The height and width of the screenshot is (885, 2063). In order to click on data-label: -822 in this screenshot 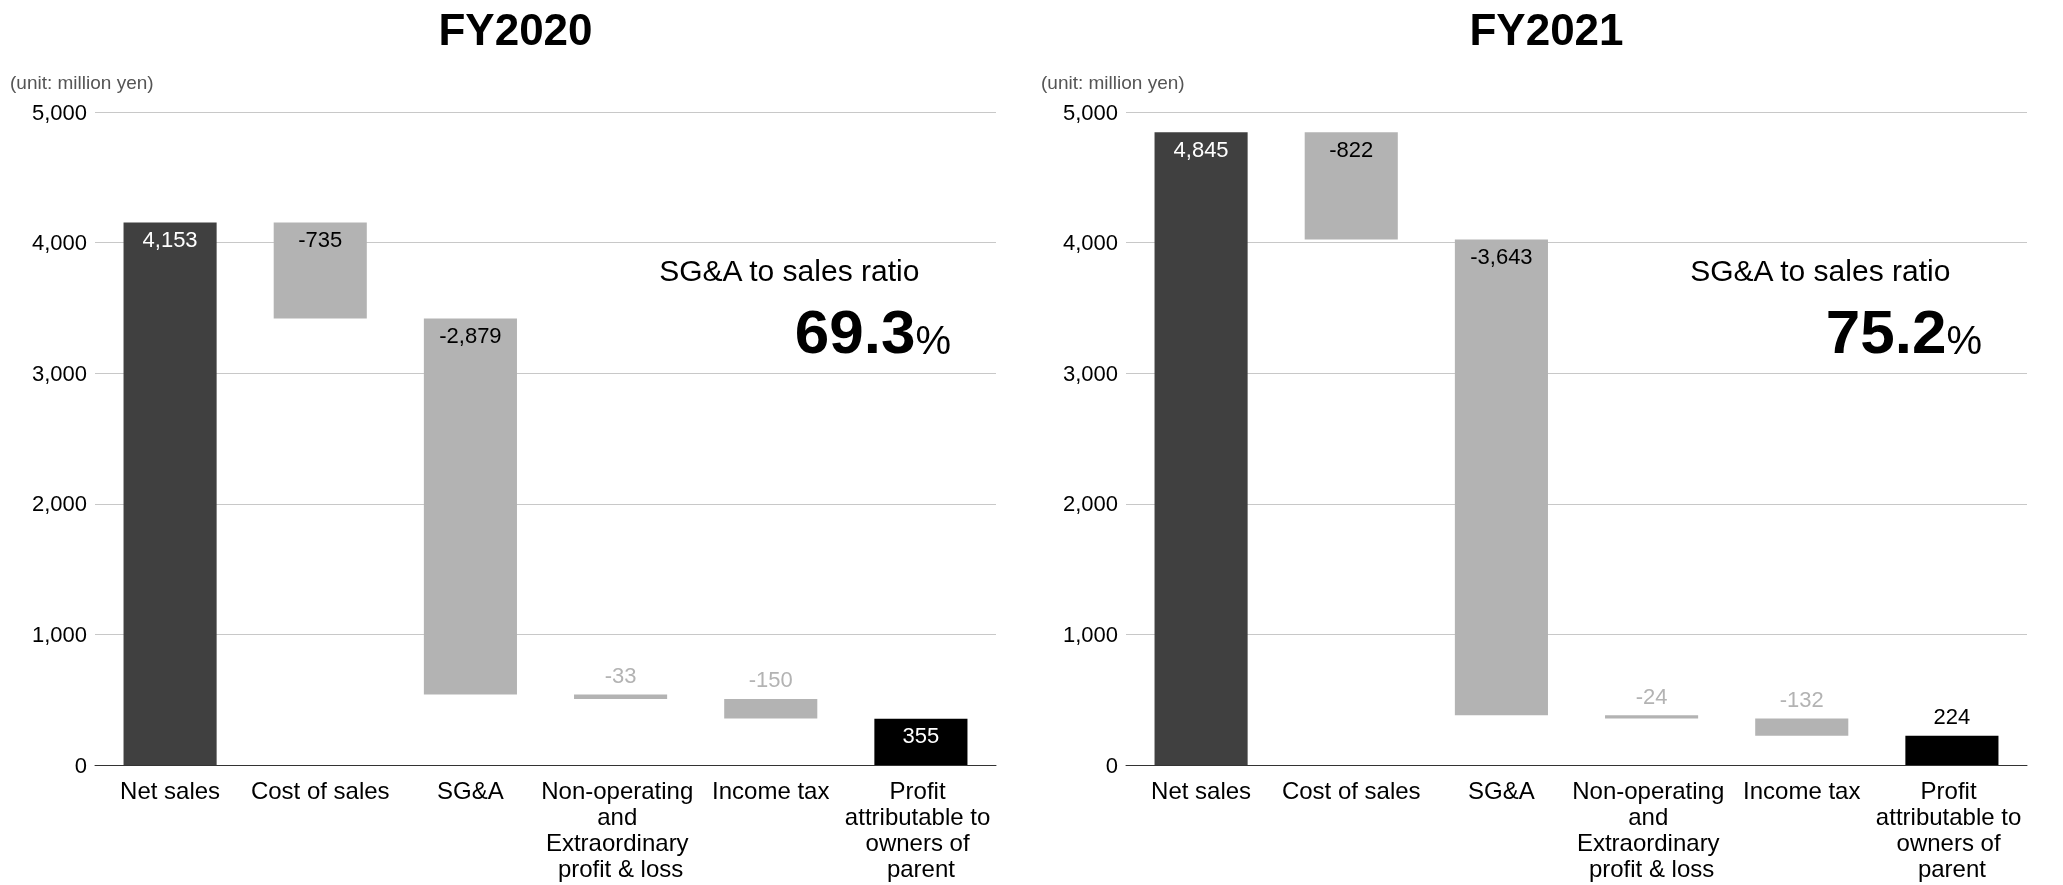, I will do `click(1351, 149)`.